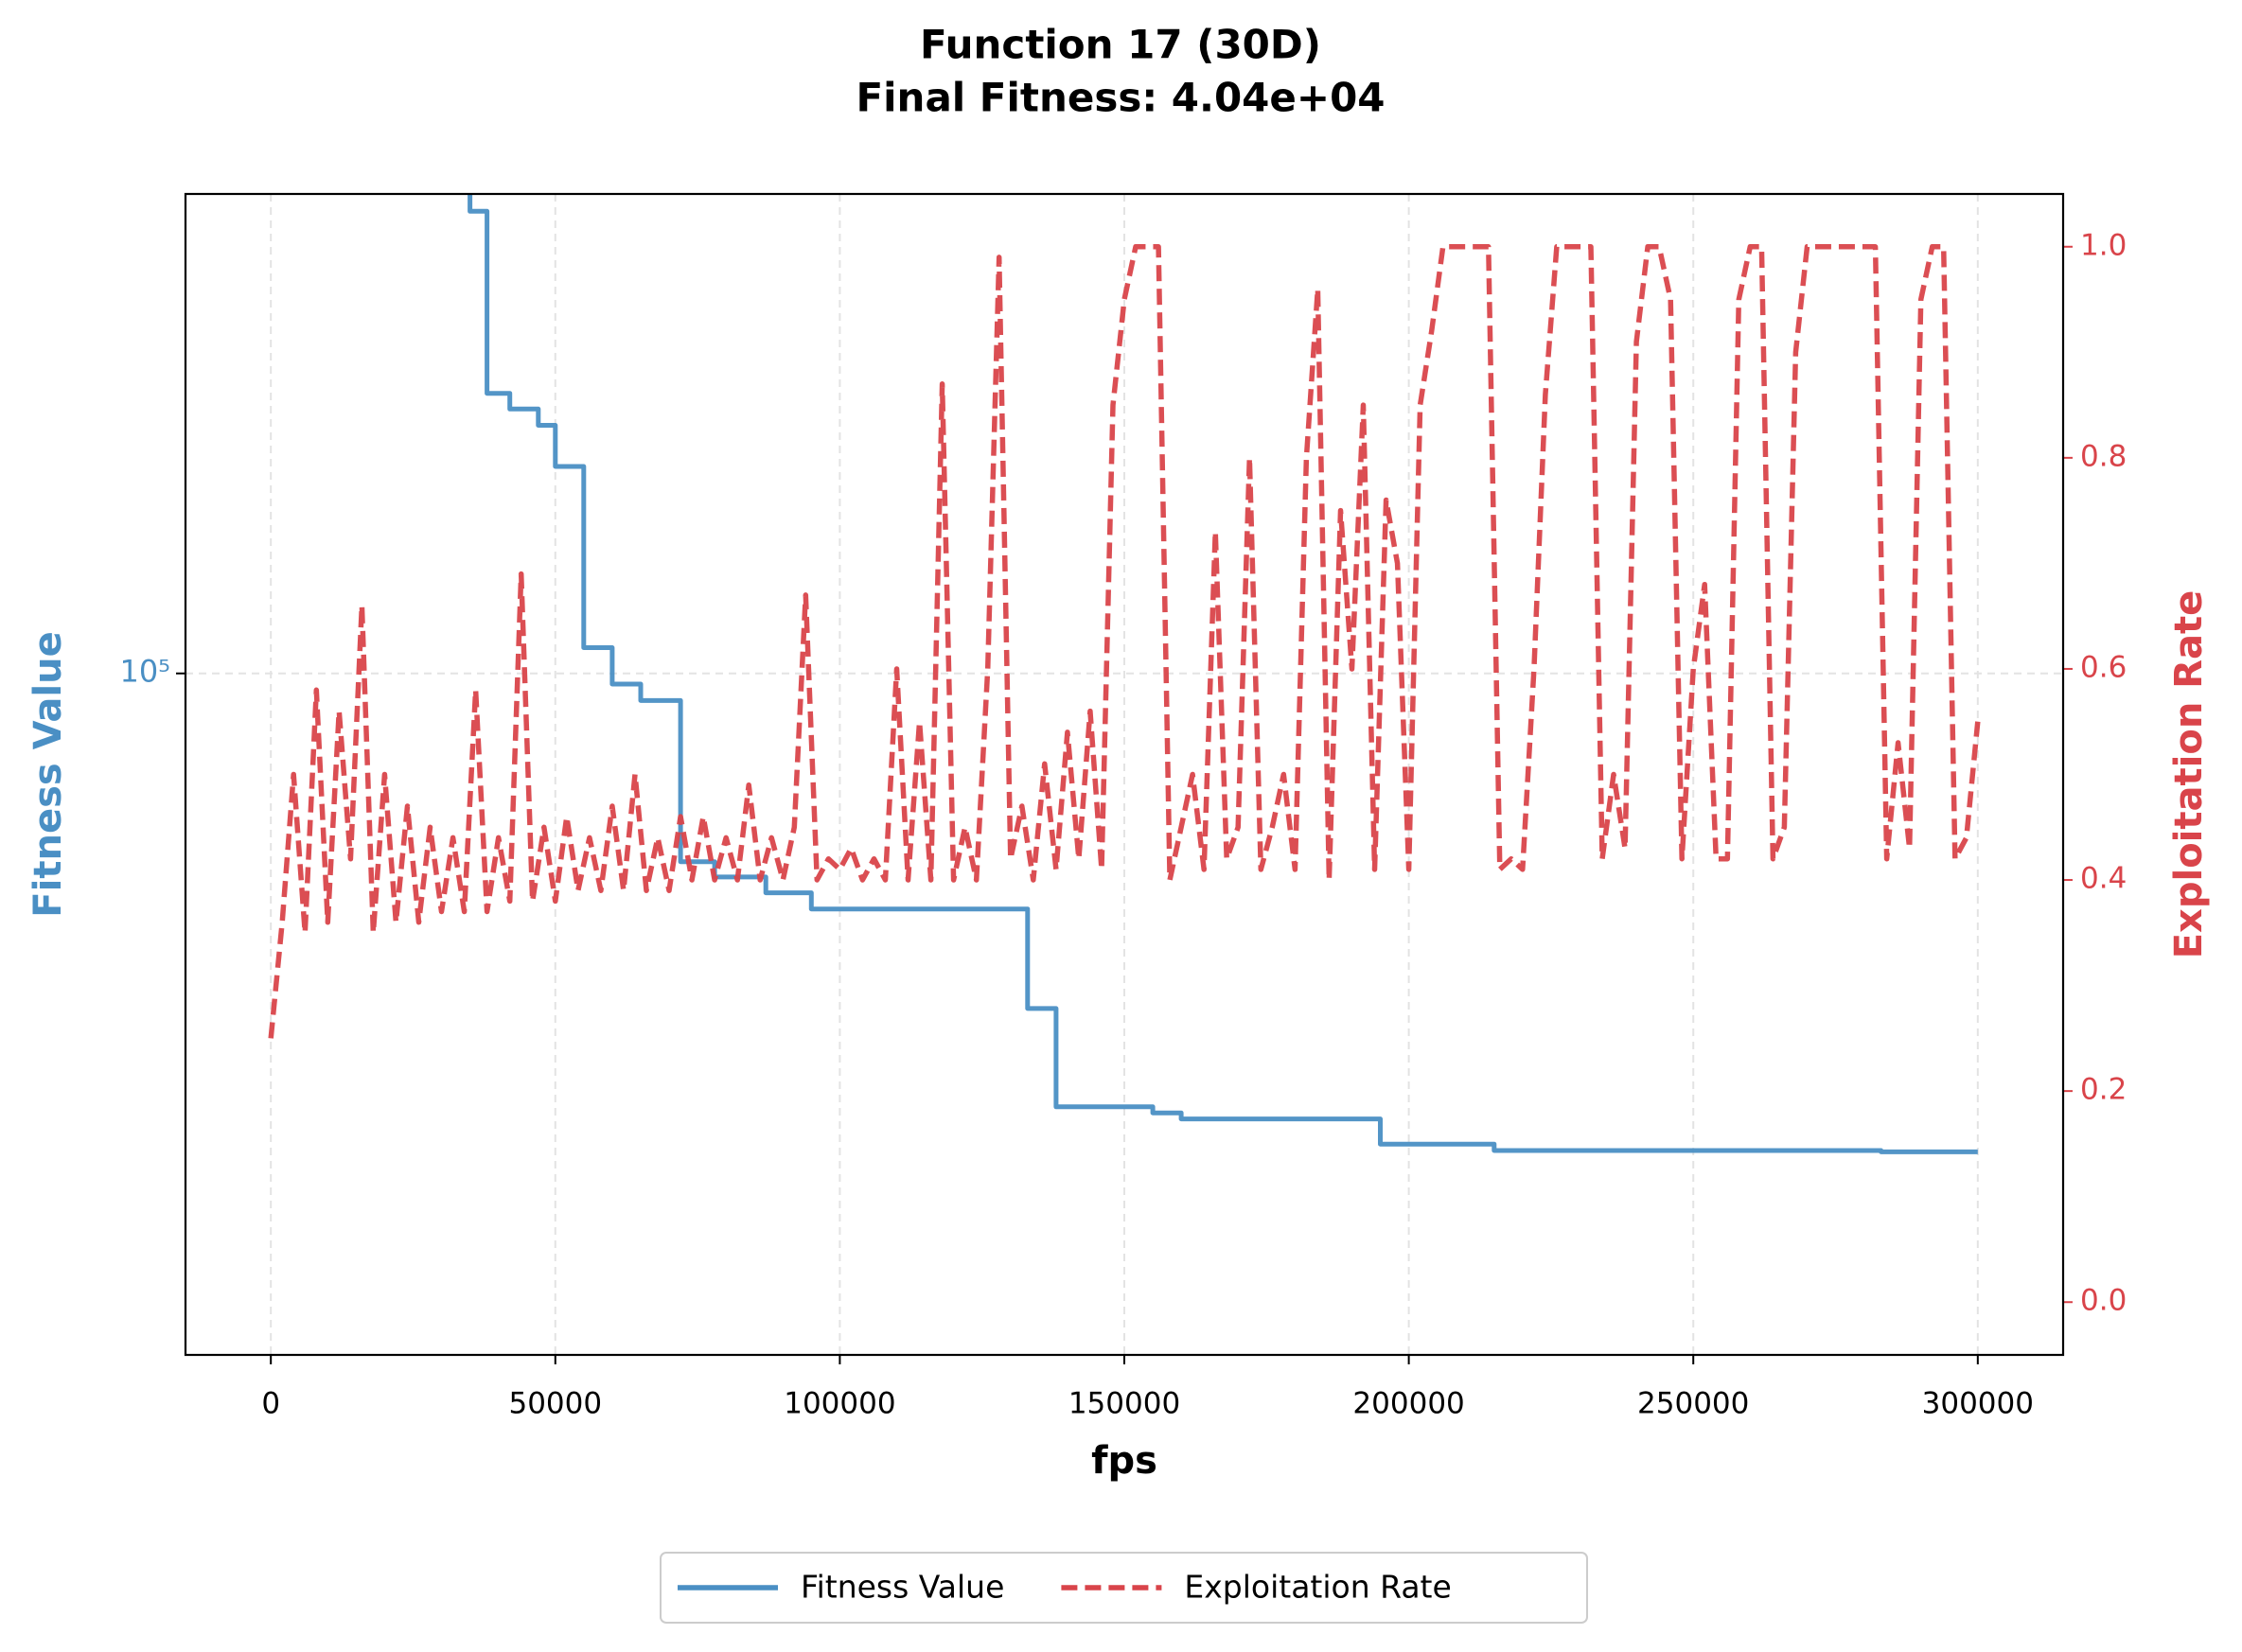 This screenshot has height=1652, width=2242. Describe the element at coordinates (1120, 98) in the screenshot. I see `chart-subtitle: Final Fitness: 4.04e+04` at that location.